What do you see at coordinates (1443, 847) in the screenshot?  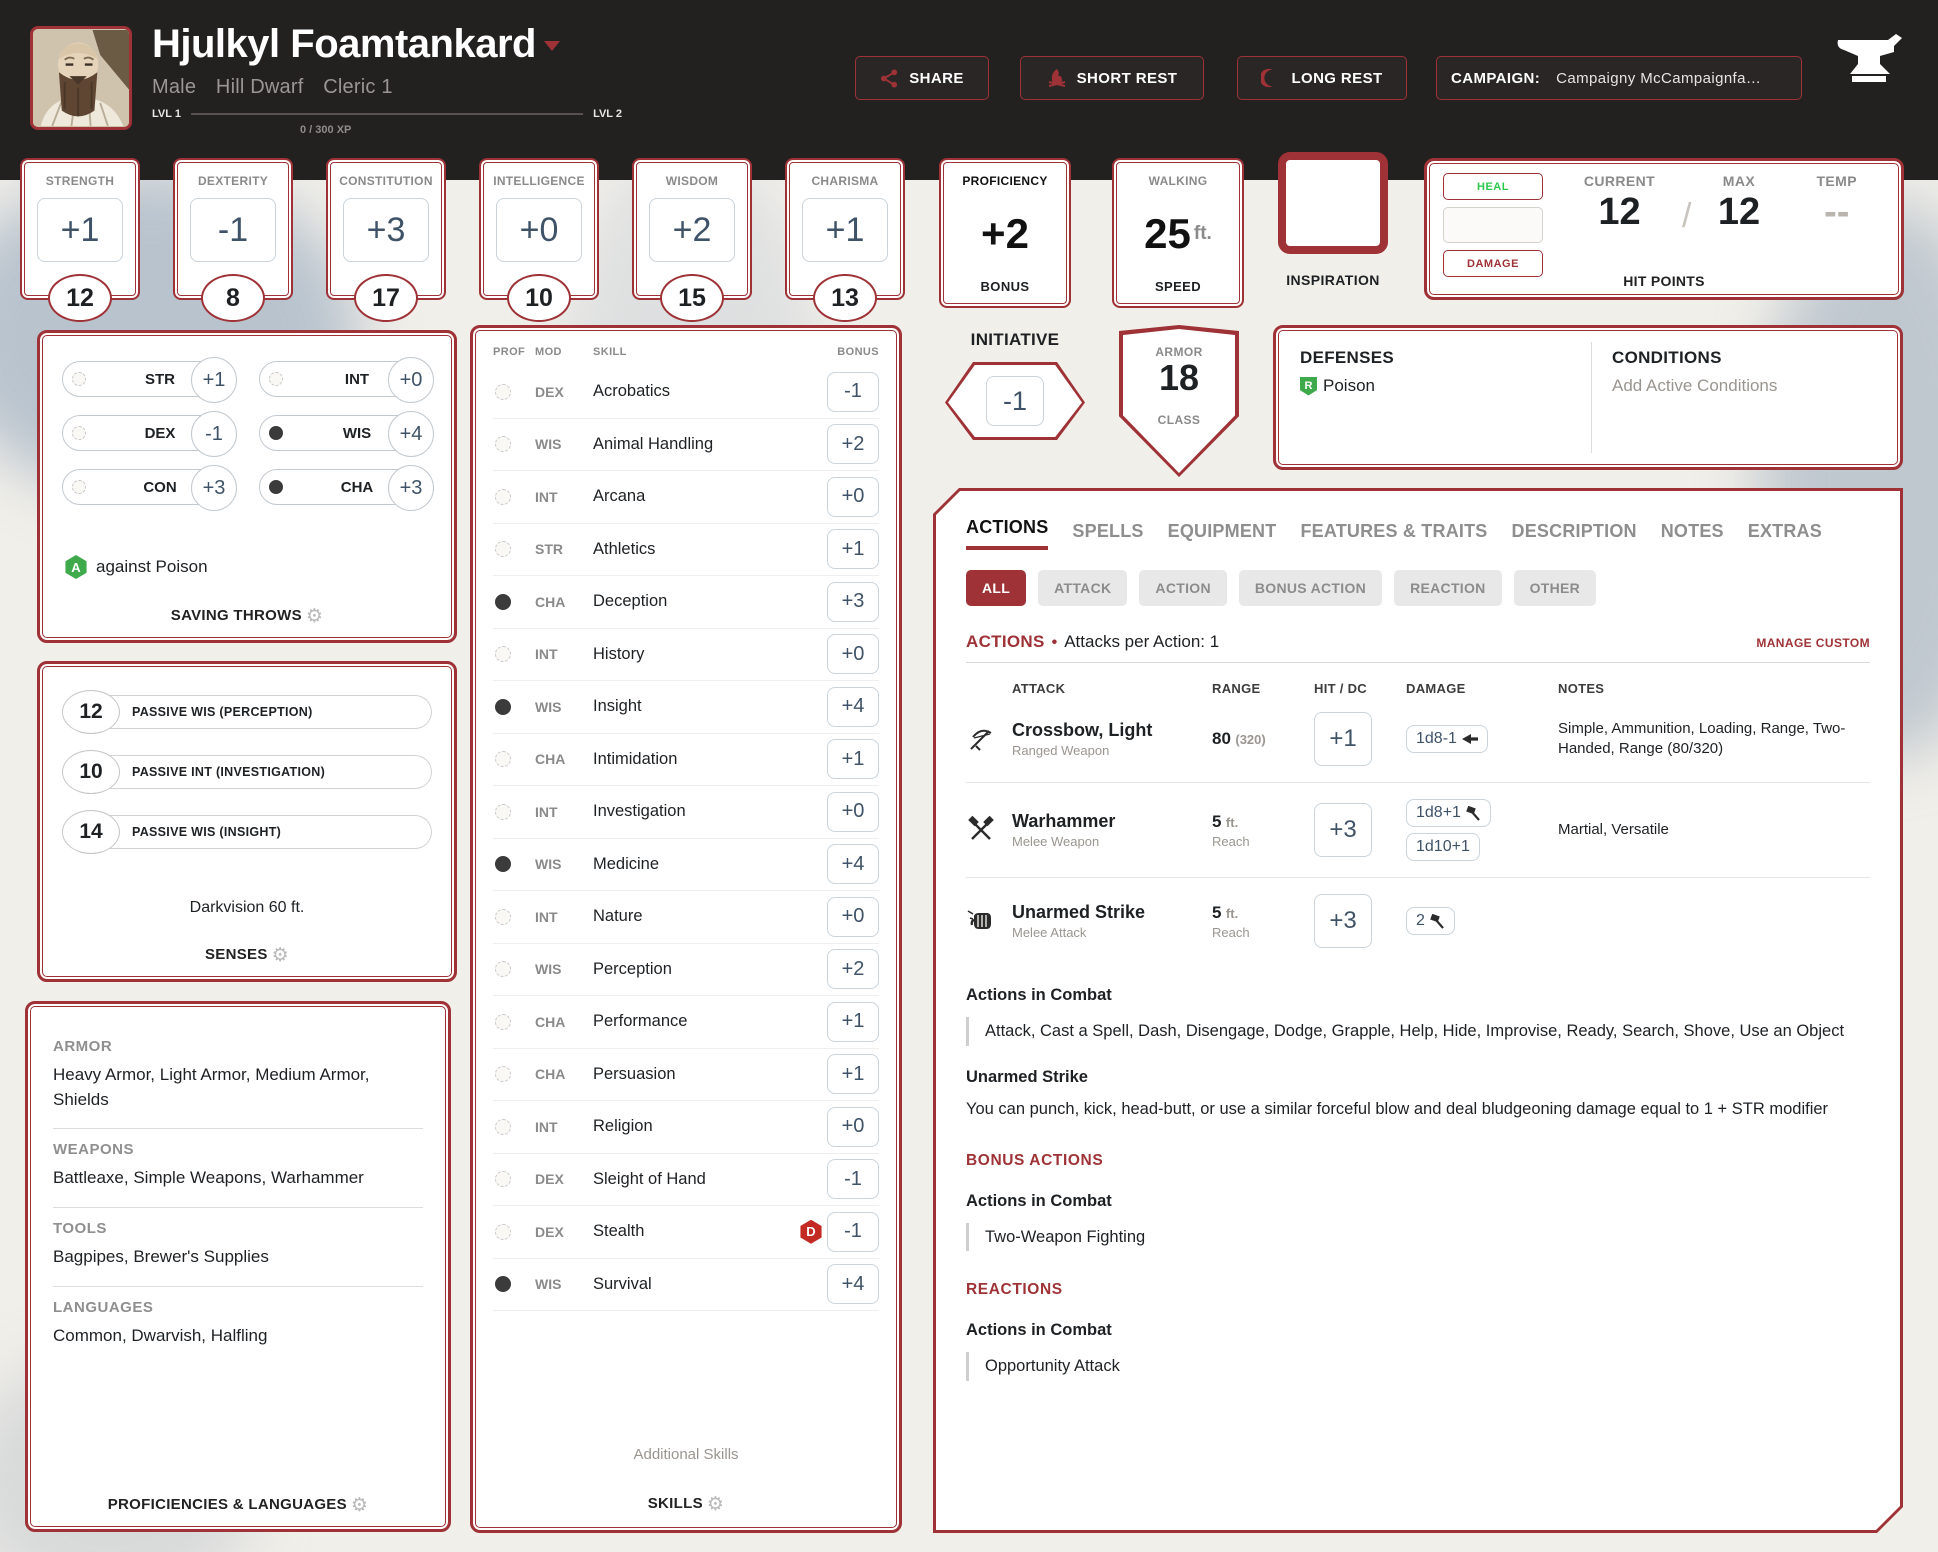 I see `attack-damage: 1d10+1` at bounding box center [1443, 847].